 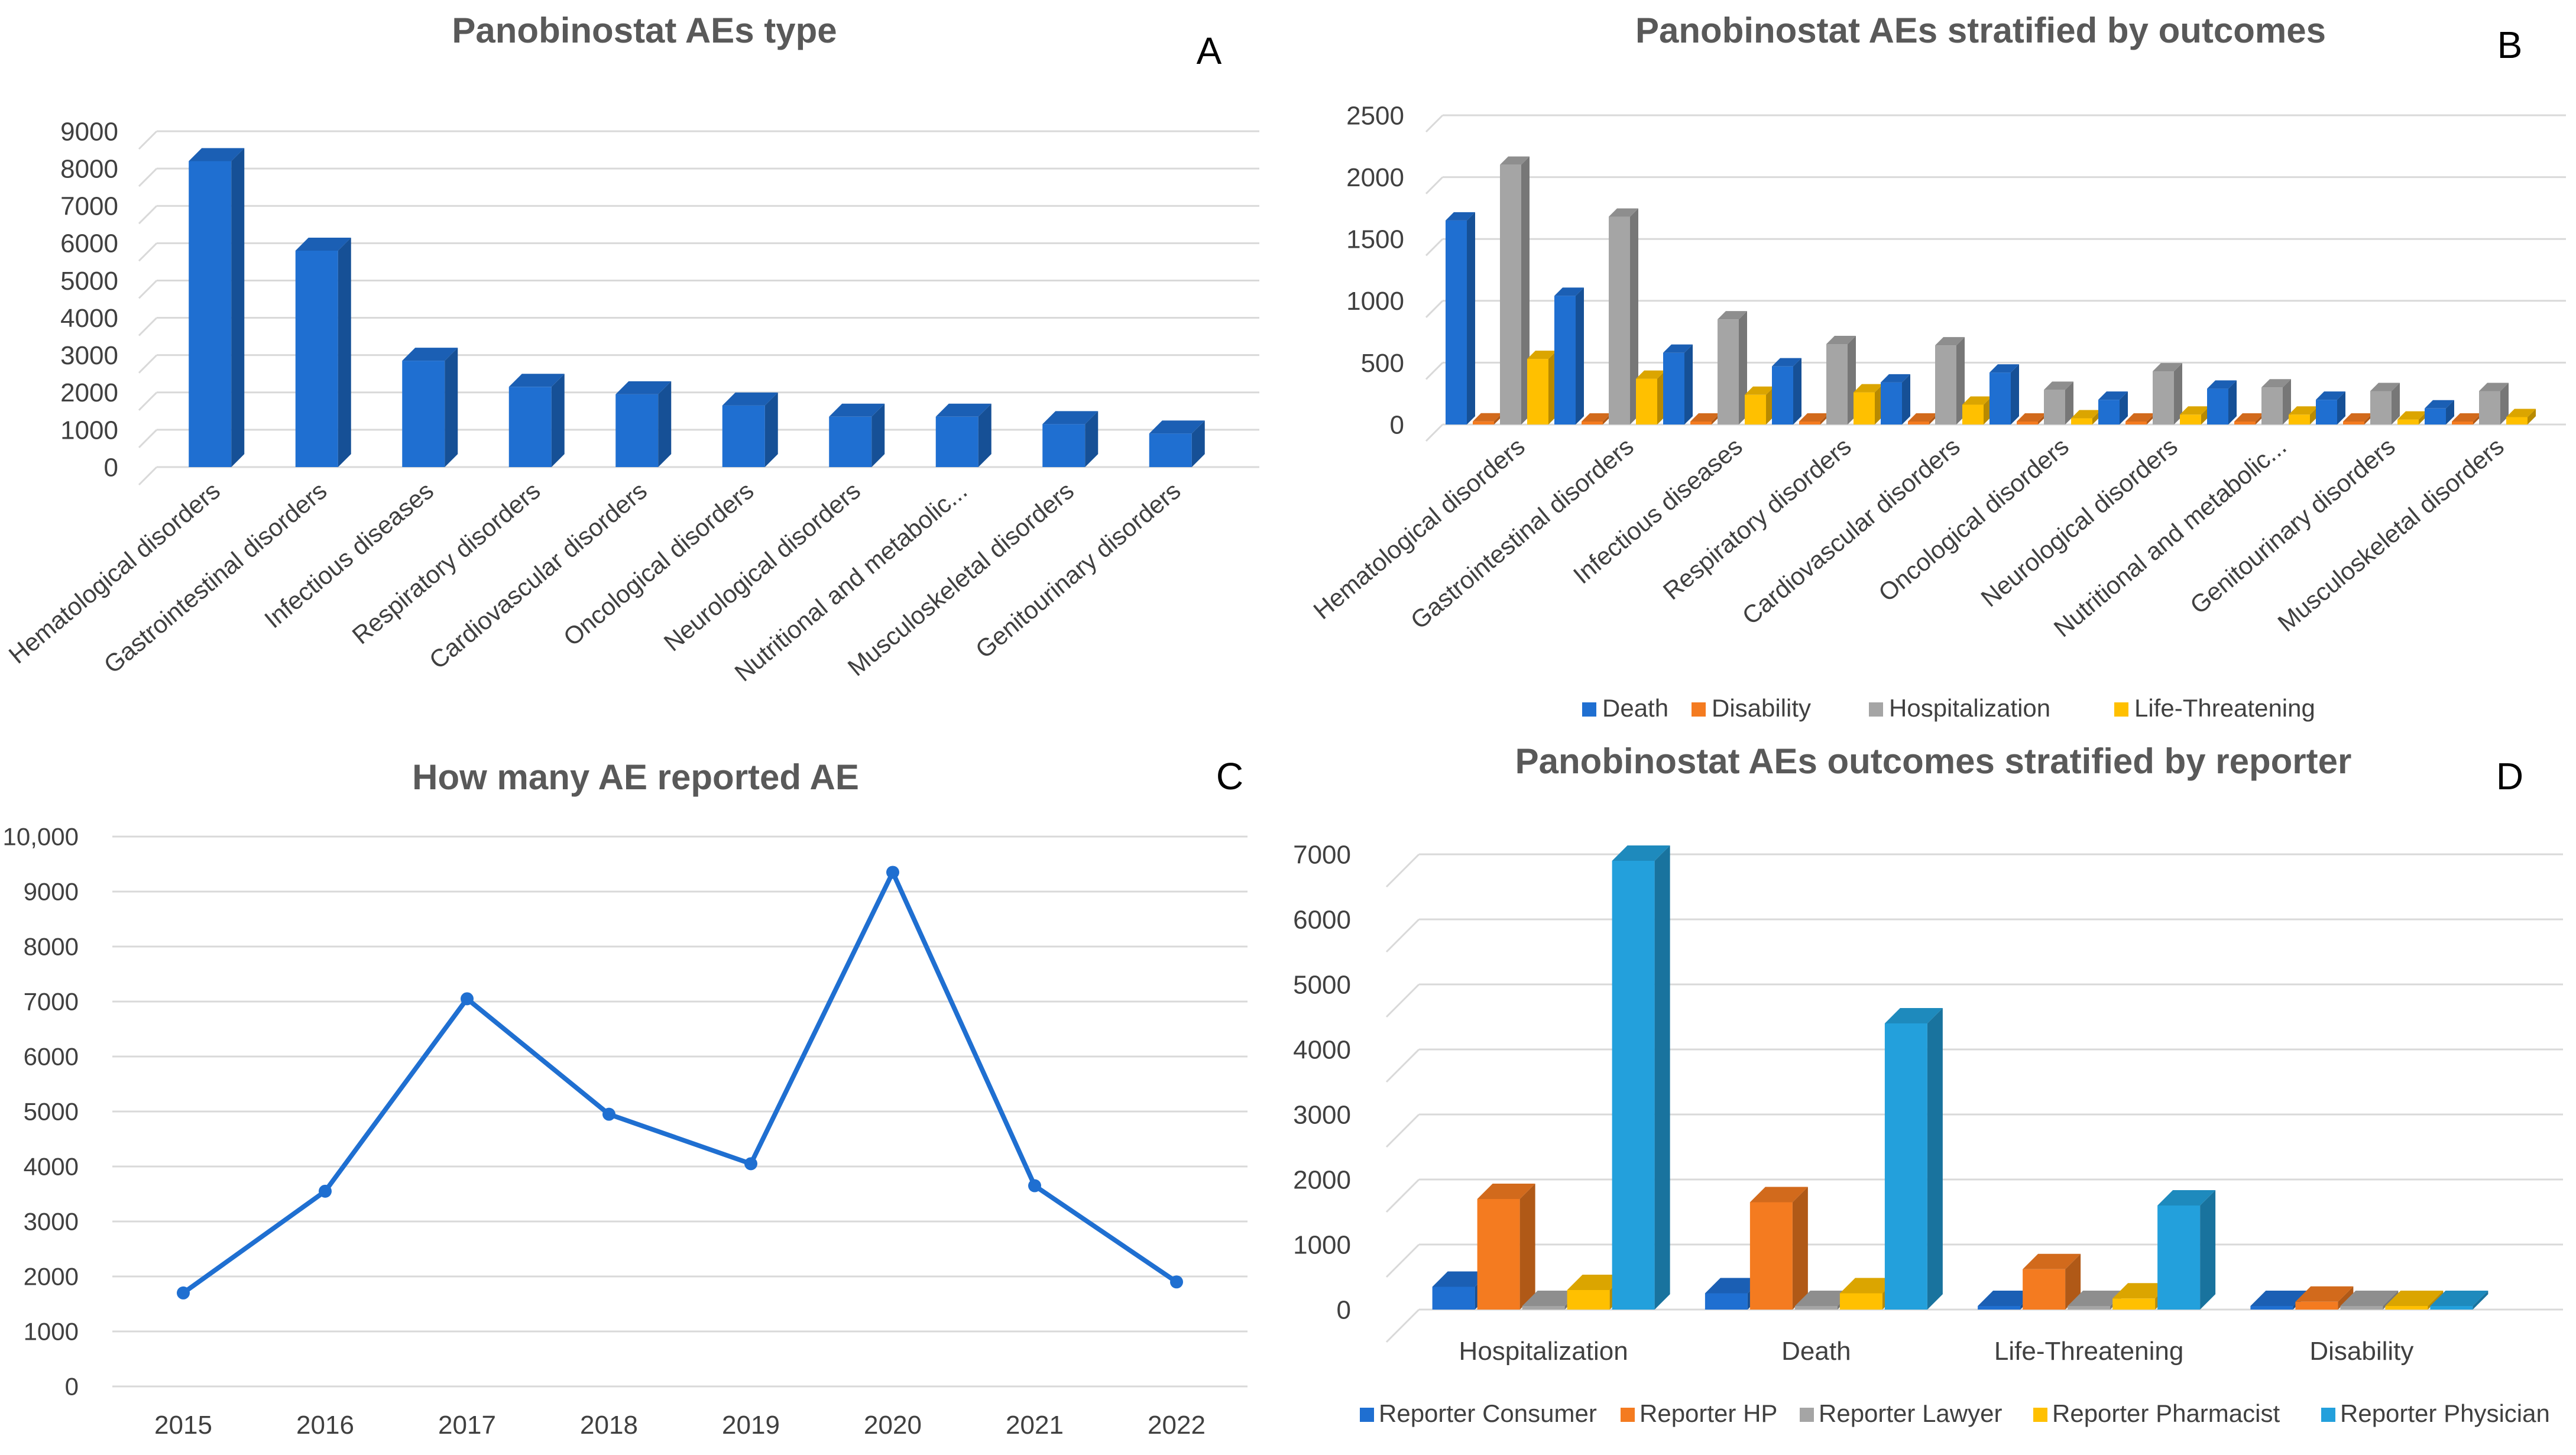 What do you see at coordinates (751, 1425) in the screenshot?
I see `x-tick-label: 2019` at bounding box center [751, 1425].